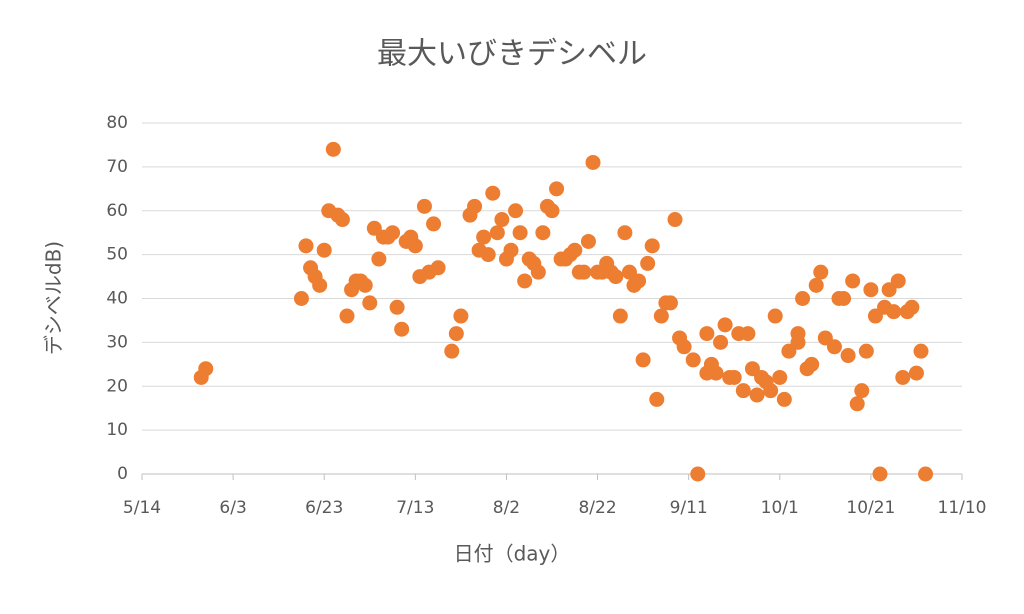 The width and height of the screenshot is (1024, 614). I want to click on x-tick-label: 10/21, so click(870, 508).